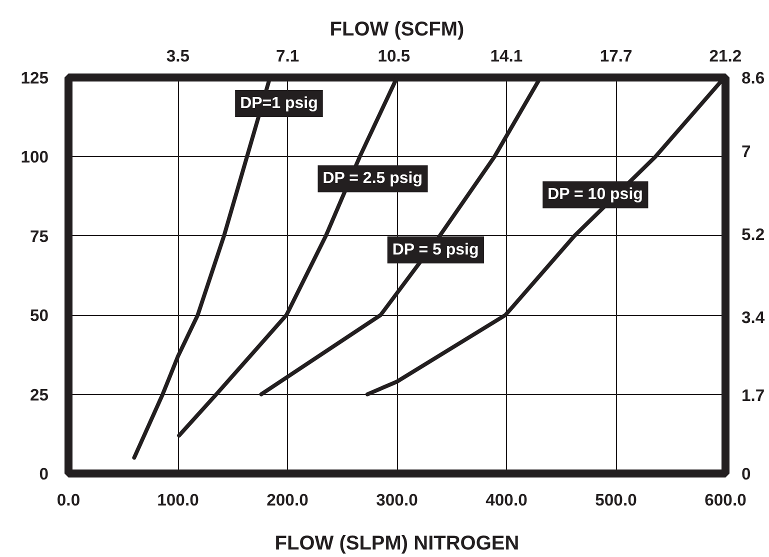 This screenshot has width=769, height=557. I want to click on x-tick-label: 200.0, so click(287, 500).